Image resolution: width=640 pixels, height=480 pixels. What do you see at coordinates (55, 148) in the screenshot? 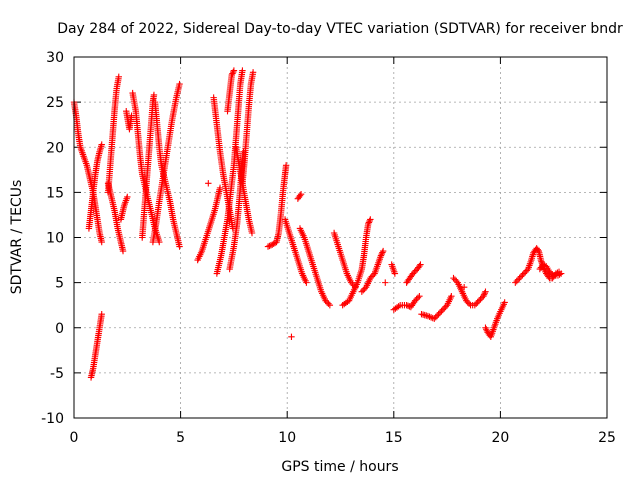
I see `y-tick-label: 20` at bounding box center [55, 148].